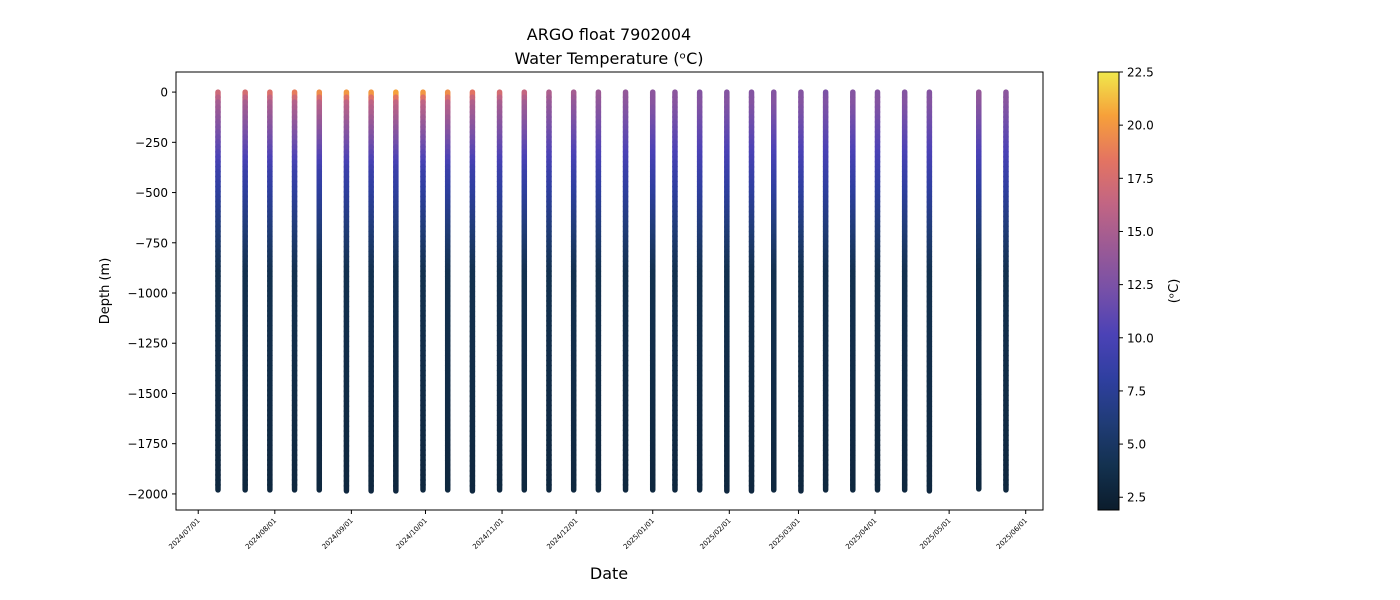  Describe the element at coordinates (608, 58) in the screenshot. I see `chart-subtitle: Water Temperature (ᵒC)` at that location.